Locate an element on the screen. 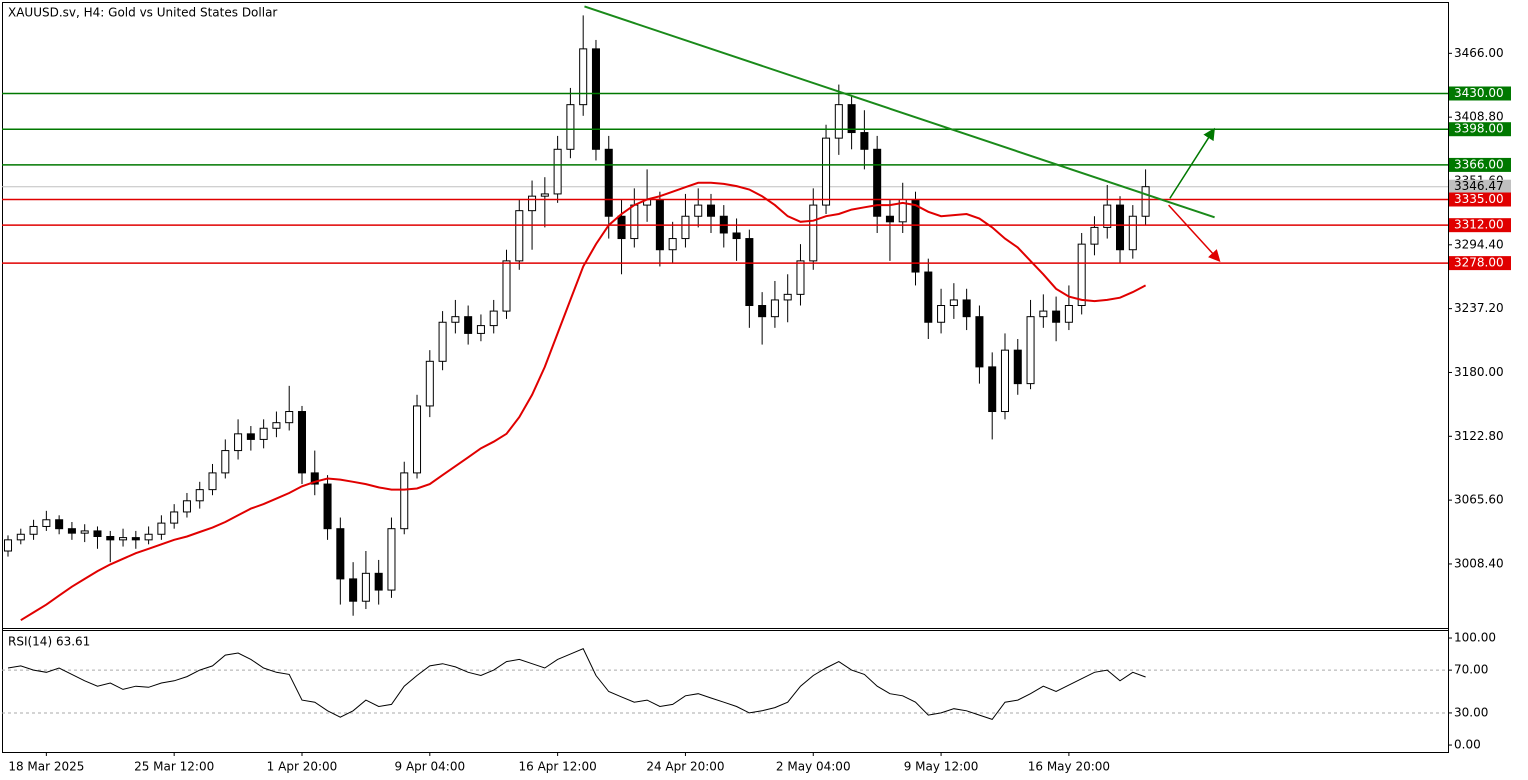 This screenshot has width=1528, height=780. trendline is located at coordinates (899, 112).